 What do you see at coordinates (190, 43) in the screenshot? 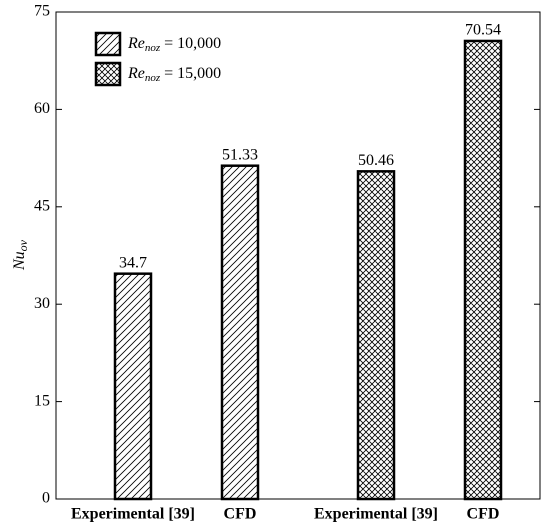
I see `legend-suffix: = 10,000` at bounding box center [190, 43].